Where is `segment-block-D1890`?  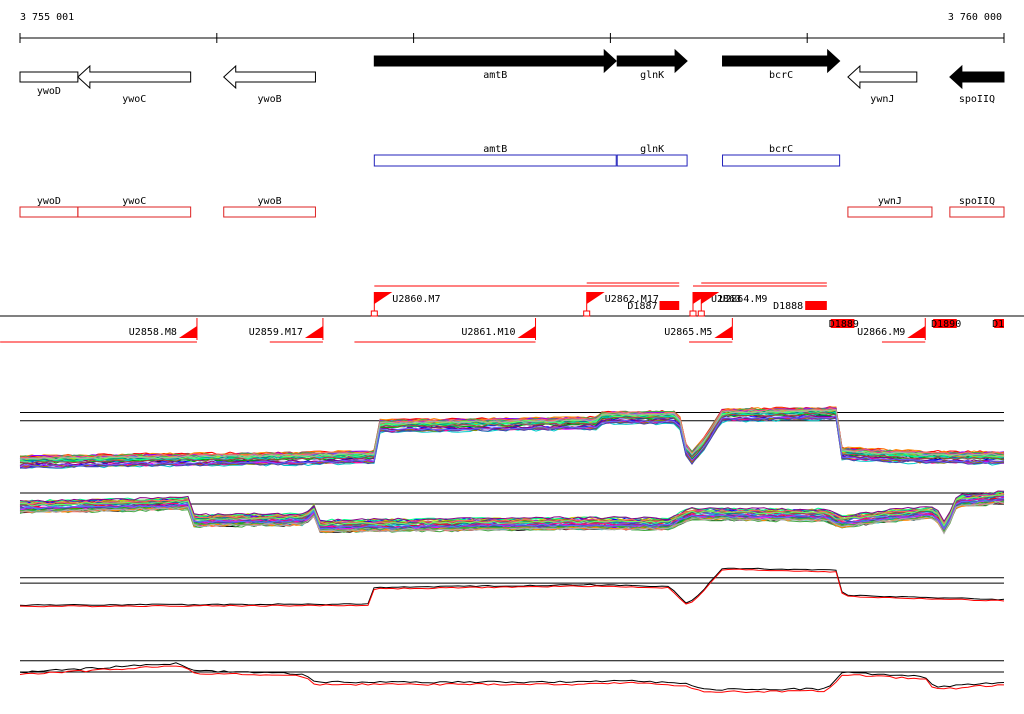 segment-block-D1890 is located at coordinates (945, 323).